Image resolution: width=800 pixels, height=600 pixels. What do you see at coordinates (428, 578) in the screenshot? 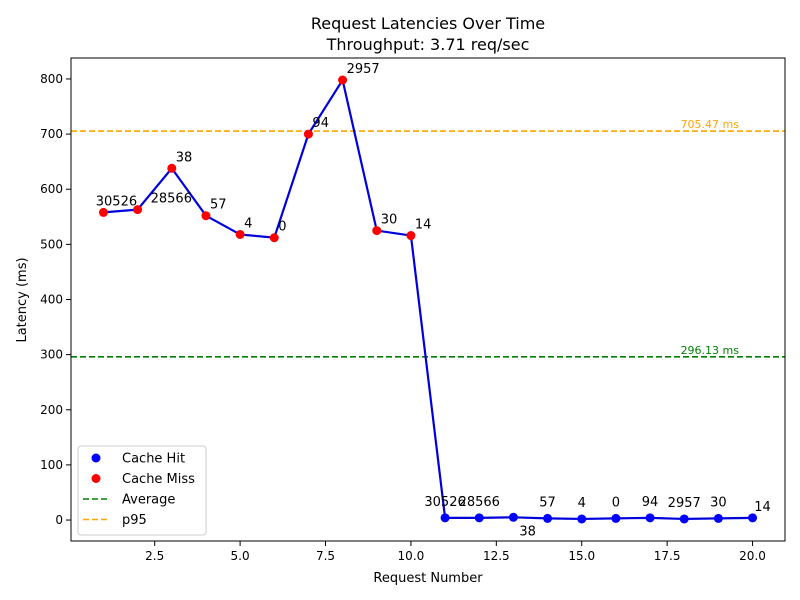
I see `x-axis-label: Request Number` at bounding box center [428, 578].